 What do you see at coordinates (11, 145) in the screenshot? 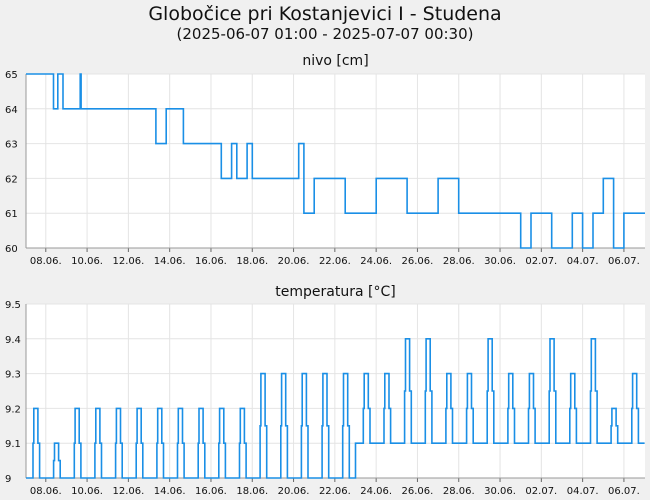
I see `y-tick-label: 63` at bounding box center [11, 145].